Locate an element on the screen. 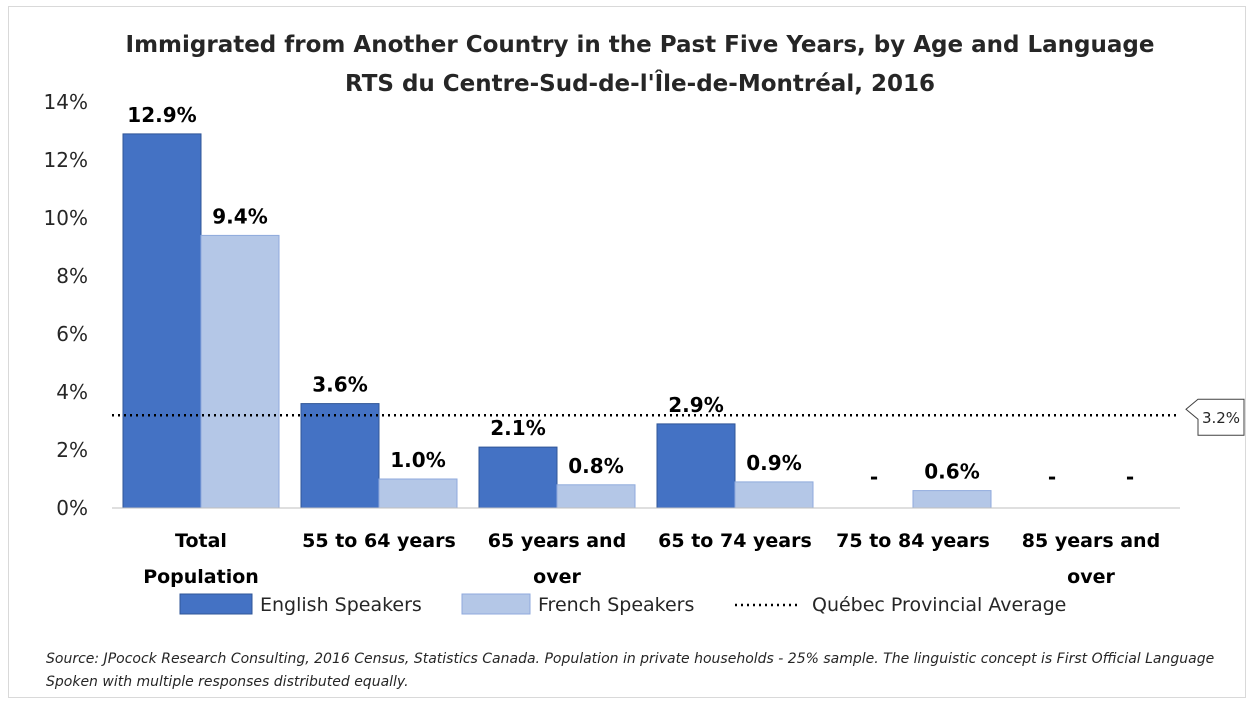 The height and width of the screenshot is (708, 1252). data-label: 3.6% is located at coordinates (339, 385).